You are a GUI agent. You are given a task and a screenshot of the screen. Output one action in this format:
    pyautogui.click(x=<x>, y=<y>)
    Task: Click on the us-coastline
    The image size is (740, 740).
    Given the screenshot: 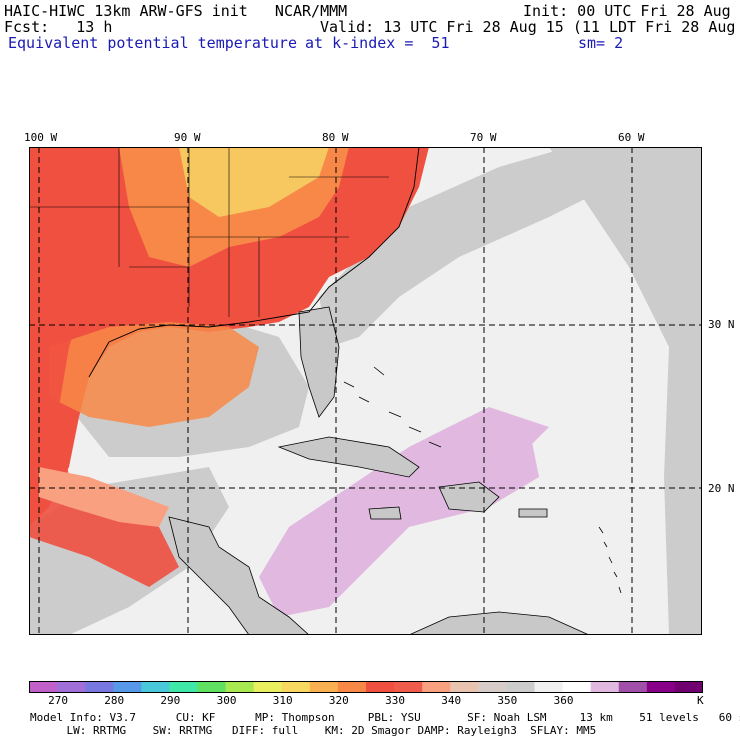 What is the action you would take?
    pyautogui.click(x=254, y=262)
    